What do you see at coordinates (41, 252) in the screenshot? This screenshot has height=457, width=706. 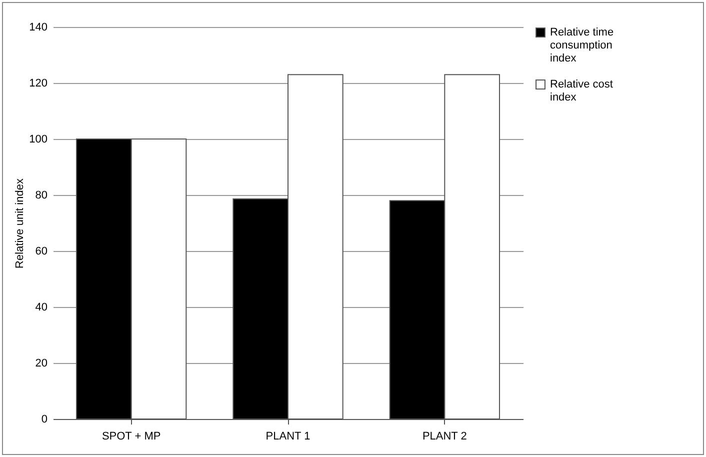 I see `y-tick-label: 60` at bounding box center [41, 252].